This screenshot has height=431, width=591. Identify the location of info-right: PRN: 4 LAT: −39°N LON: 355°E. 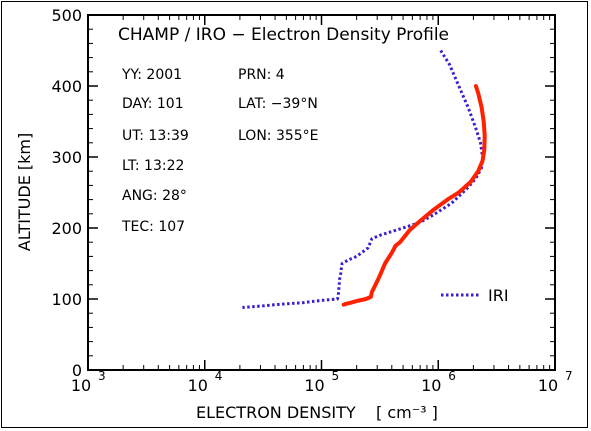
(278, 105).